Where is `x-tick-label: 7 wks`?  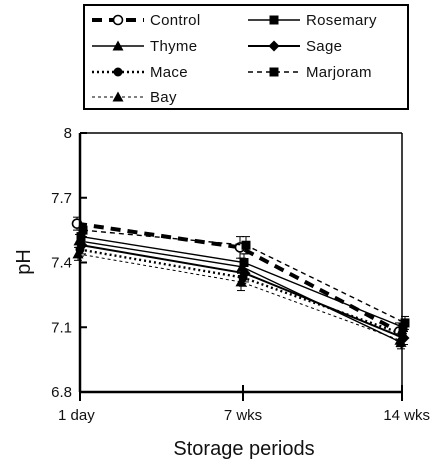
x-tick-label: 7 wks is located at coordinates (243, 415).